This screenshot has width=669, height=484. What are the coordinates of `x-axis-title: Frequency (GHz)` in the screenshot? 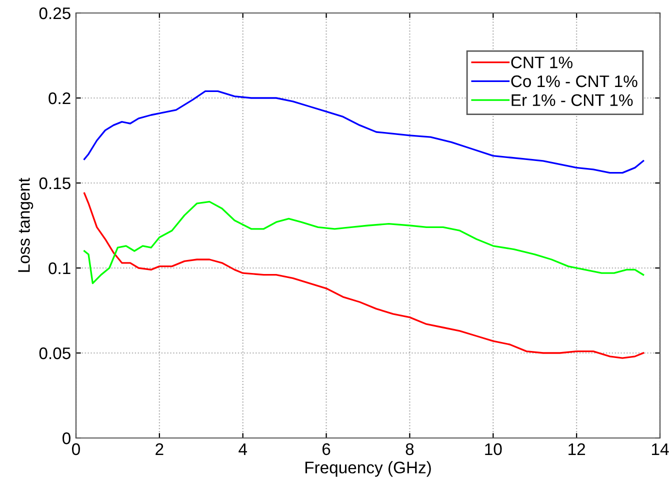 It's located at (368, 469).